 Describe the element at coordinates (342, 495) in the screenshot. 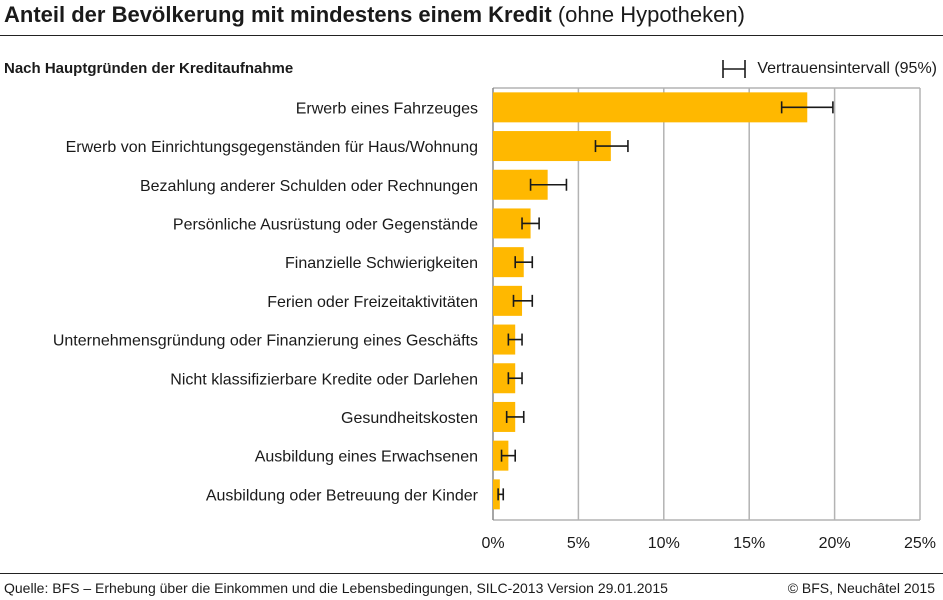

I see `category-label: Ausbildung oder Betreuung der Kinder` at that location.